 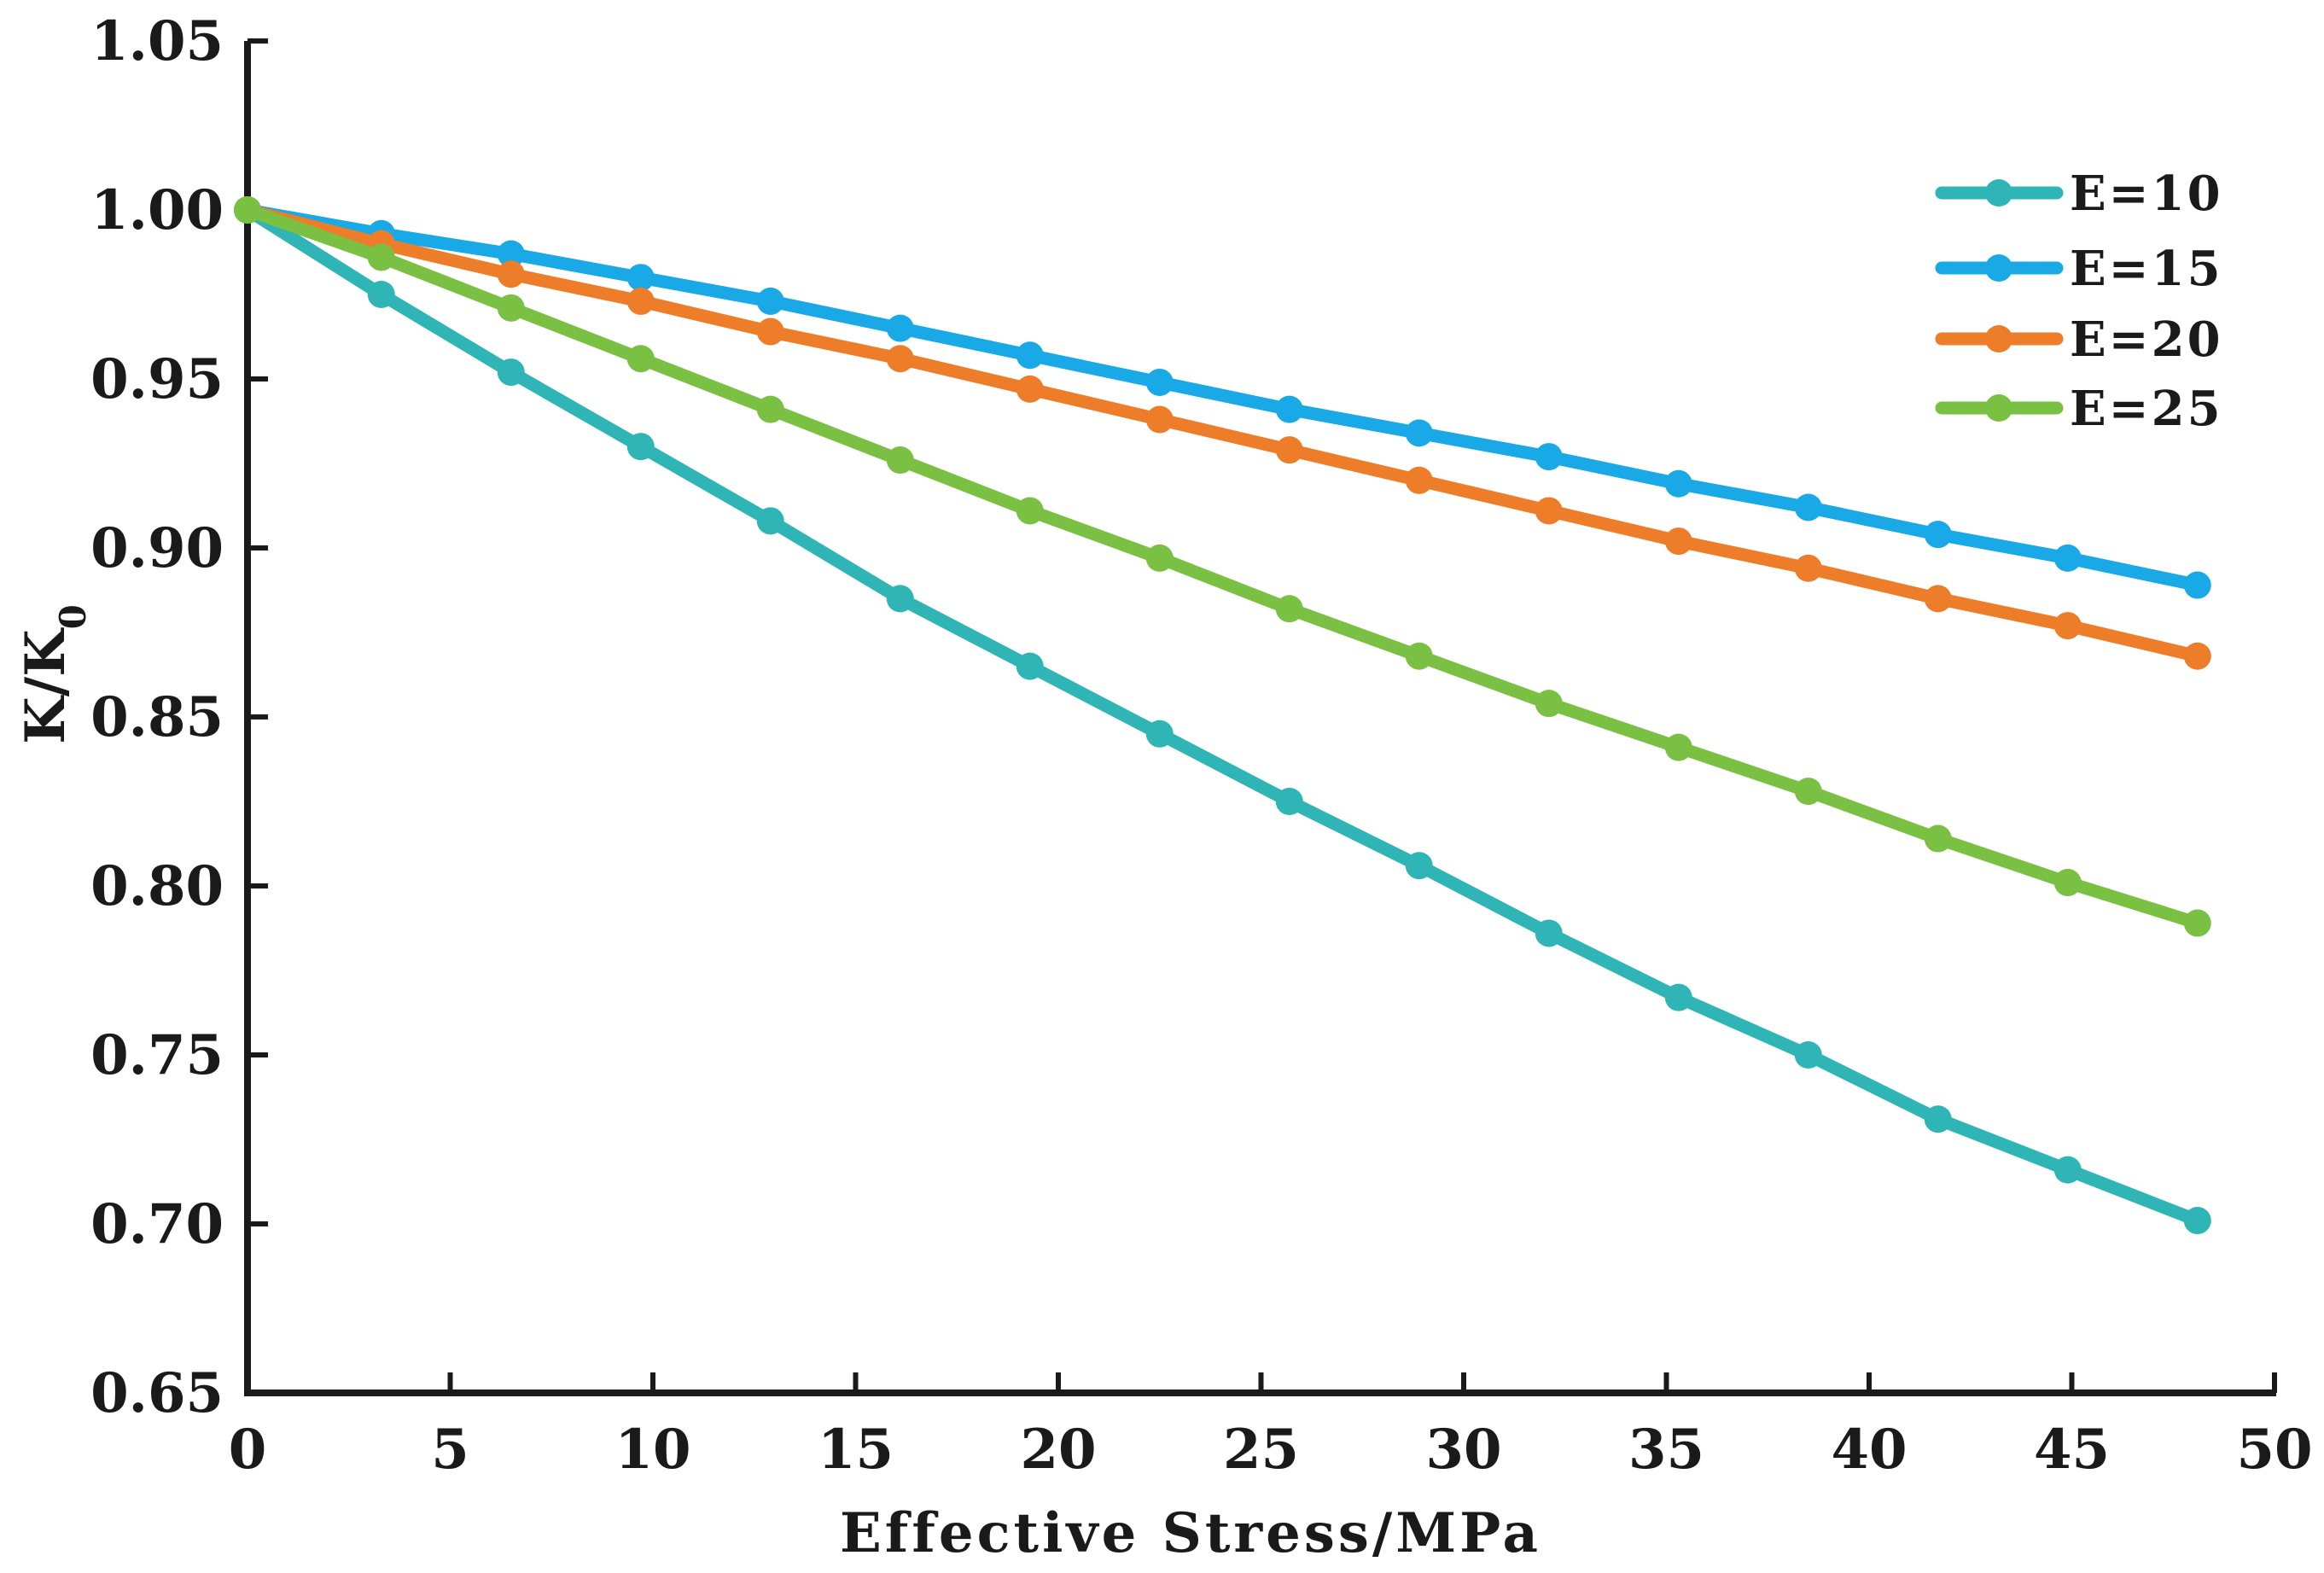 I want to click on x-tick-label: 10, so click(x=652, y=1450).